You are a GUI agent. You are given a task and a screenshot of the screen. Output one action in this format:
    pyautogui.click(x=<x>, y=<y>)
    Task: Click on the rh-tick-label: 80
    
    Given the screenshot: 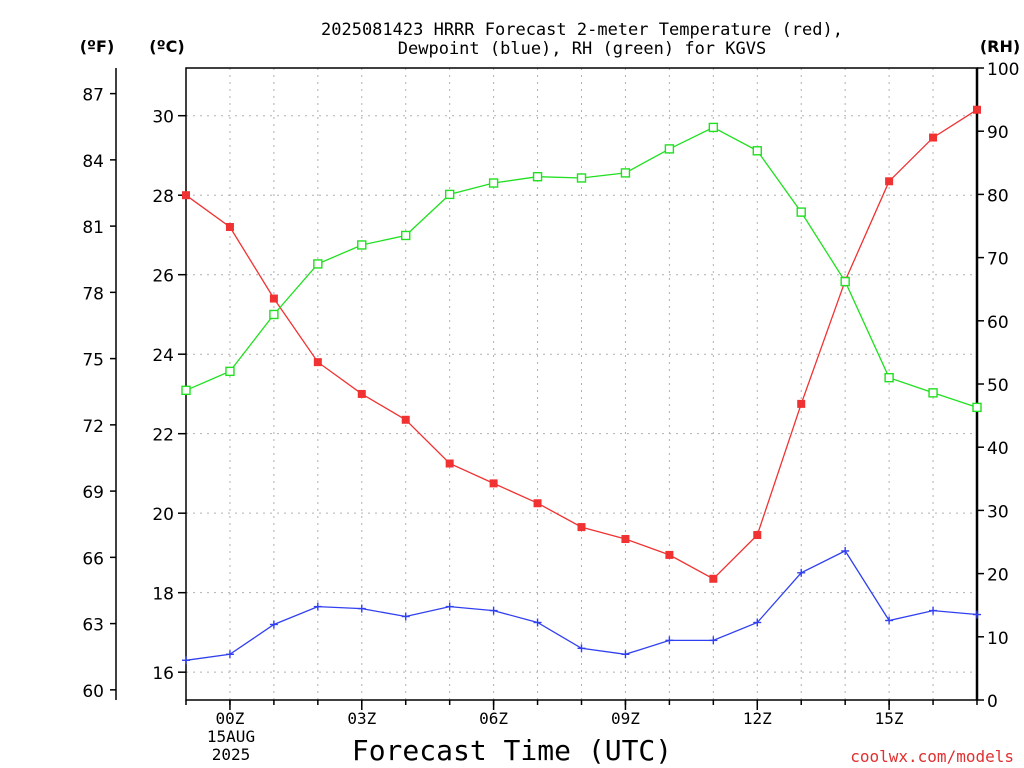 What is the action you would take?
    pyautogui.click(x=998, y=196)
    